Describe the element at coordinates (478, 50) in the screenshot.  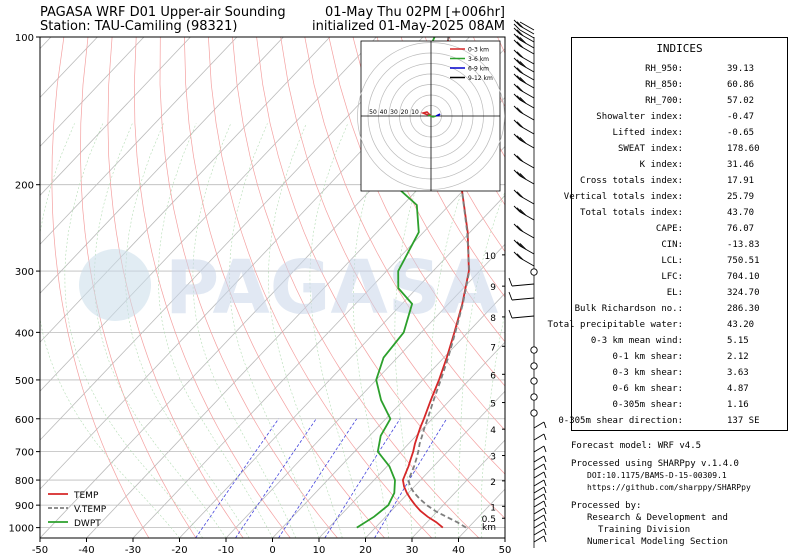
I see `hodograph-legend-label: 0-3 km` at that location.